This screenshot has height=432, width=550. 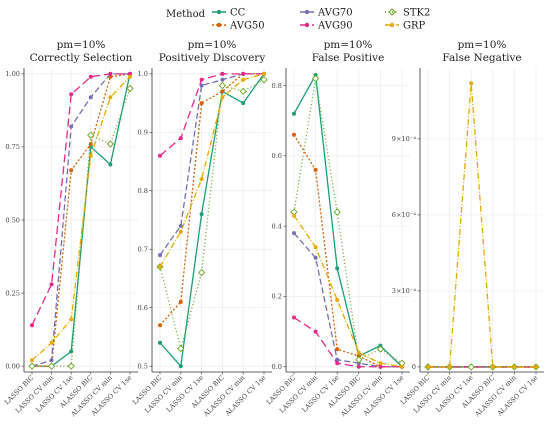 What do you see at coordinates (404, 291) in the screenshot?
I see `ytick-label: 3×10⁻⁴` at bounding box center [404, 291].